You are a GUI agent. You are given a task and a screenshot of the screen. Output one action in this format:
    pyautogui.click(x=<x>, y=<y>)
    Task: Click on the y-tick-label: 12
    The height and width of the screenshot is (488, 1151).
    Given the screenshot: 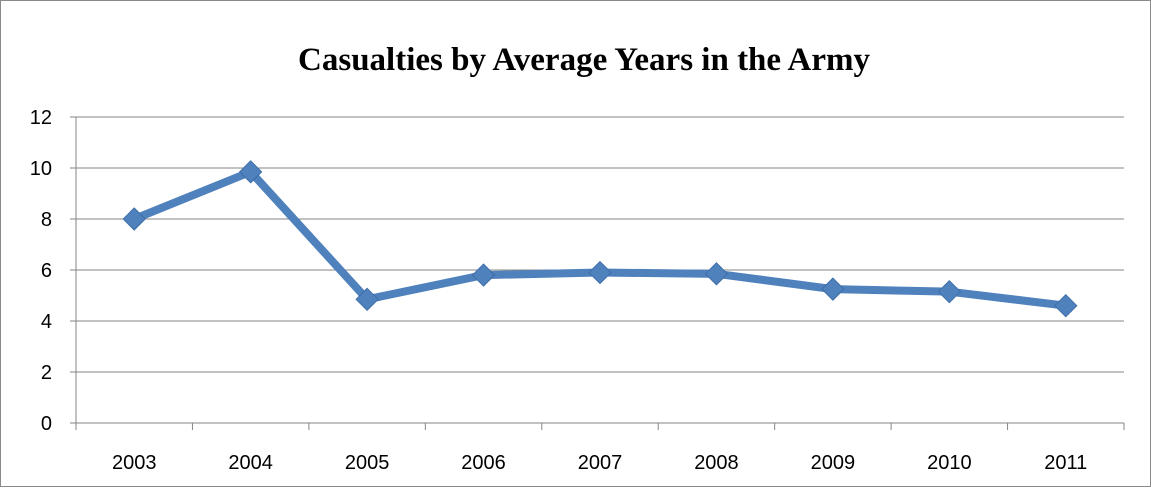 What is the action you would take?
    pyautogui.click(x=41, y=118)
    